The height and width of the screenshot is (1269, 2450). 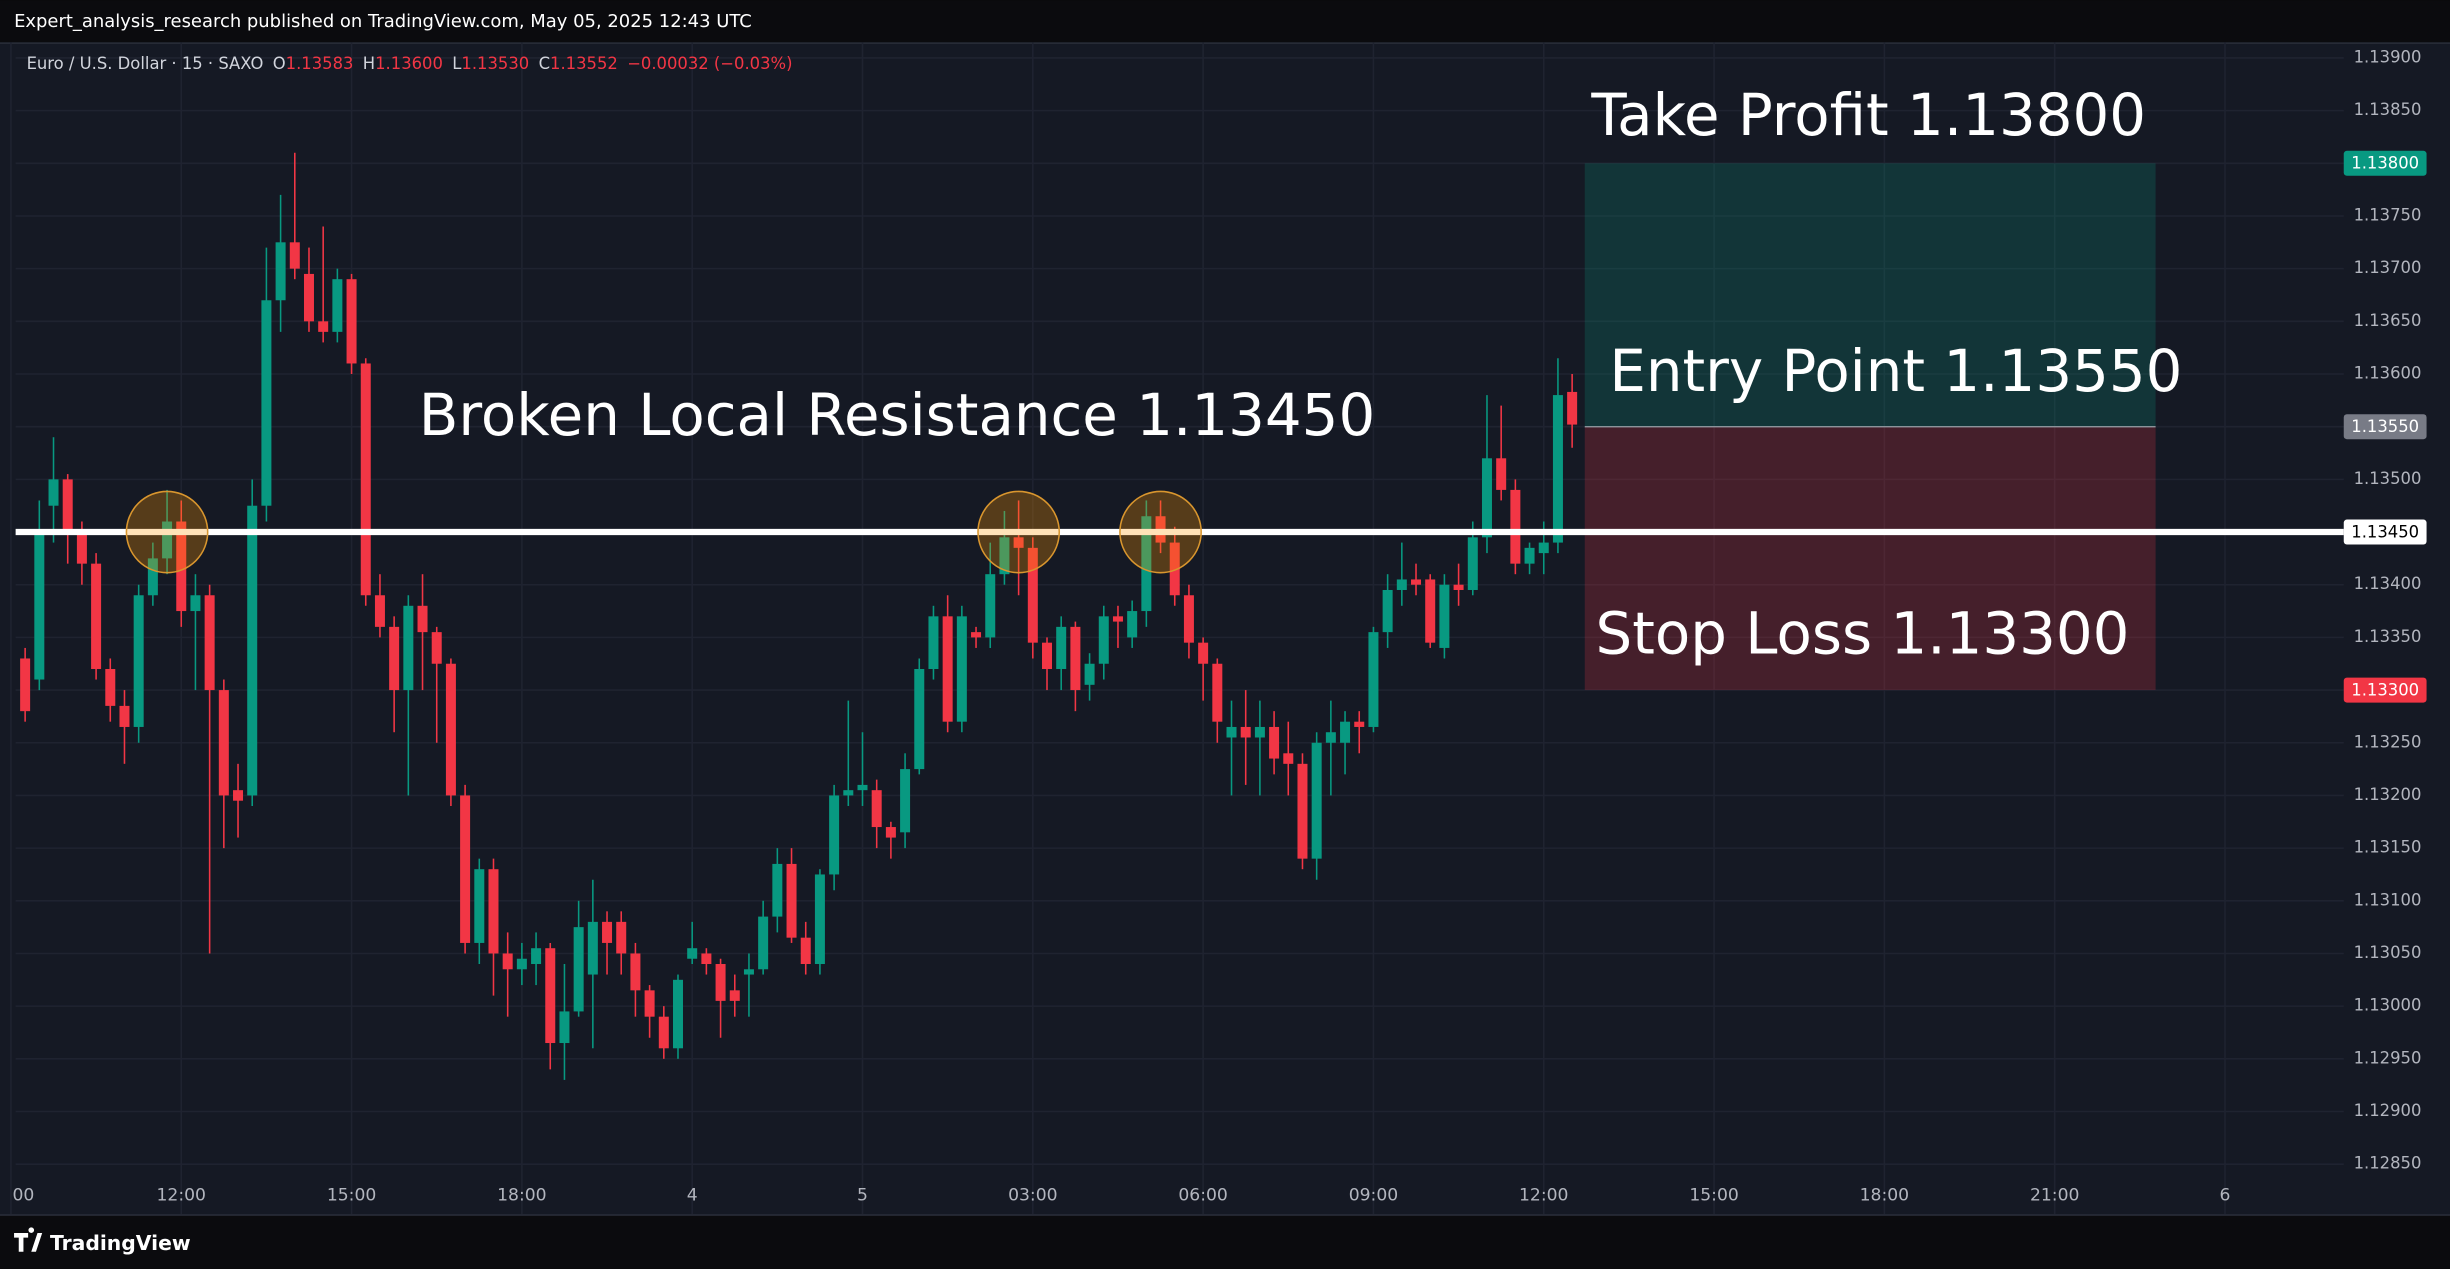 What do you see at coordinates (2055, 1195) in the screenshot?
I see `x-tick-label: 21:00` at bounding box center [2055, 1195].